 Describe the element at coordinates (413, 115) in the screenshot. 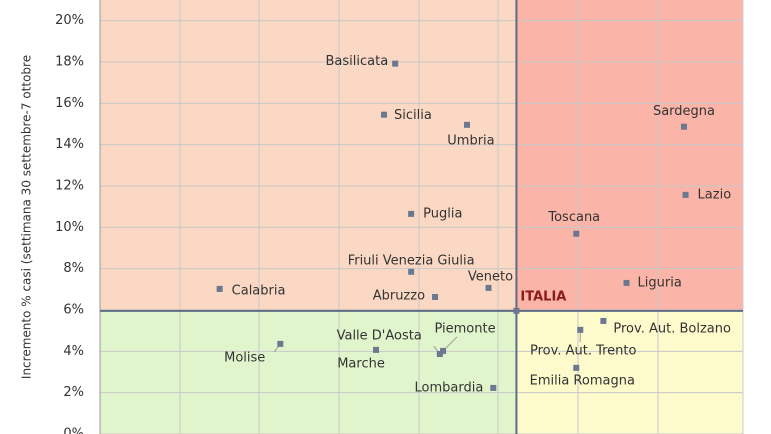

I see `point-label: Sicilia` at that location.